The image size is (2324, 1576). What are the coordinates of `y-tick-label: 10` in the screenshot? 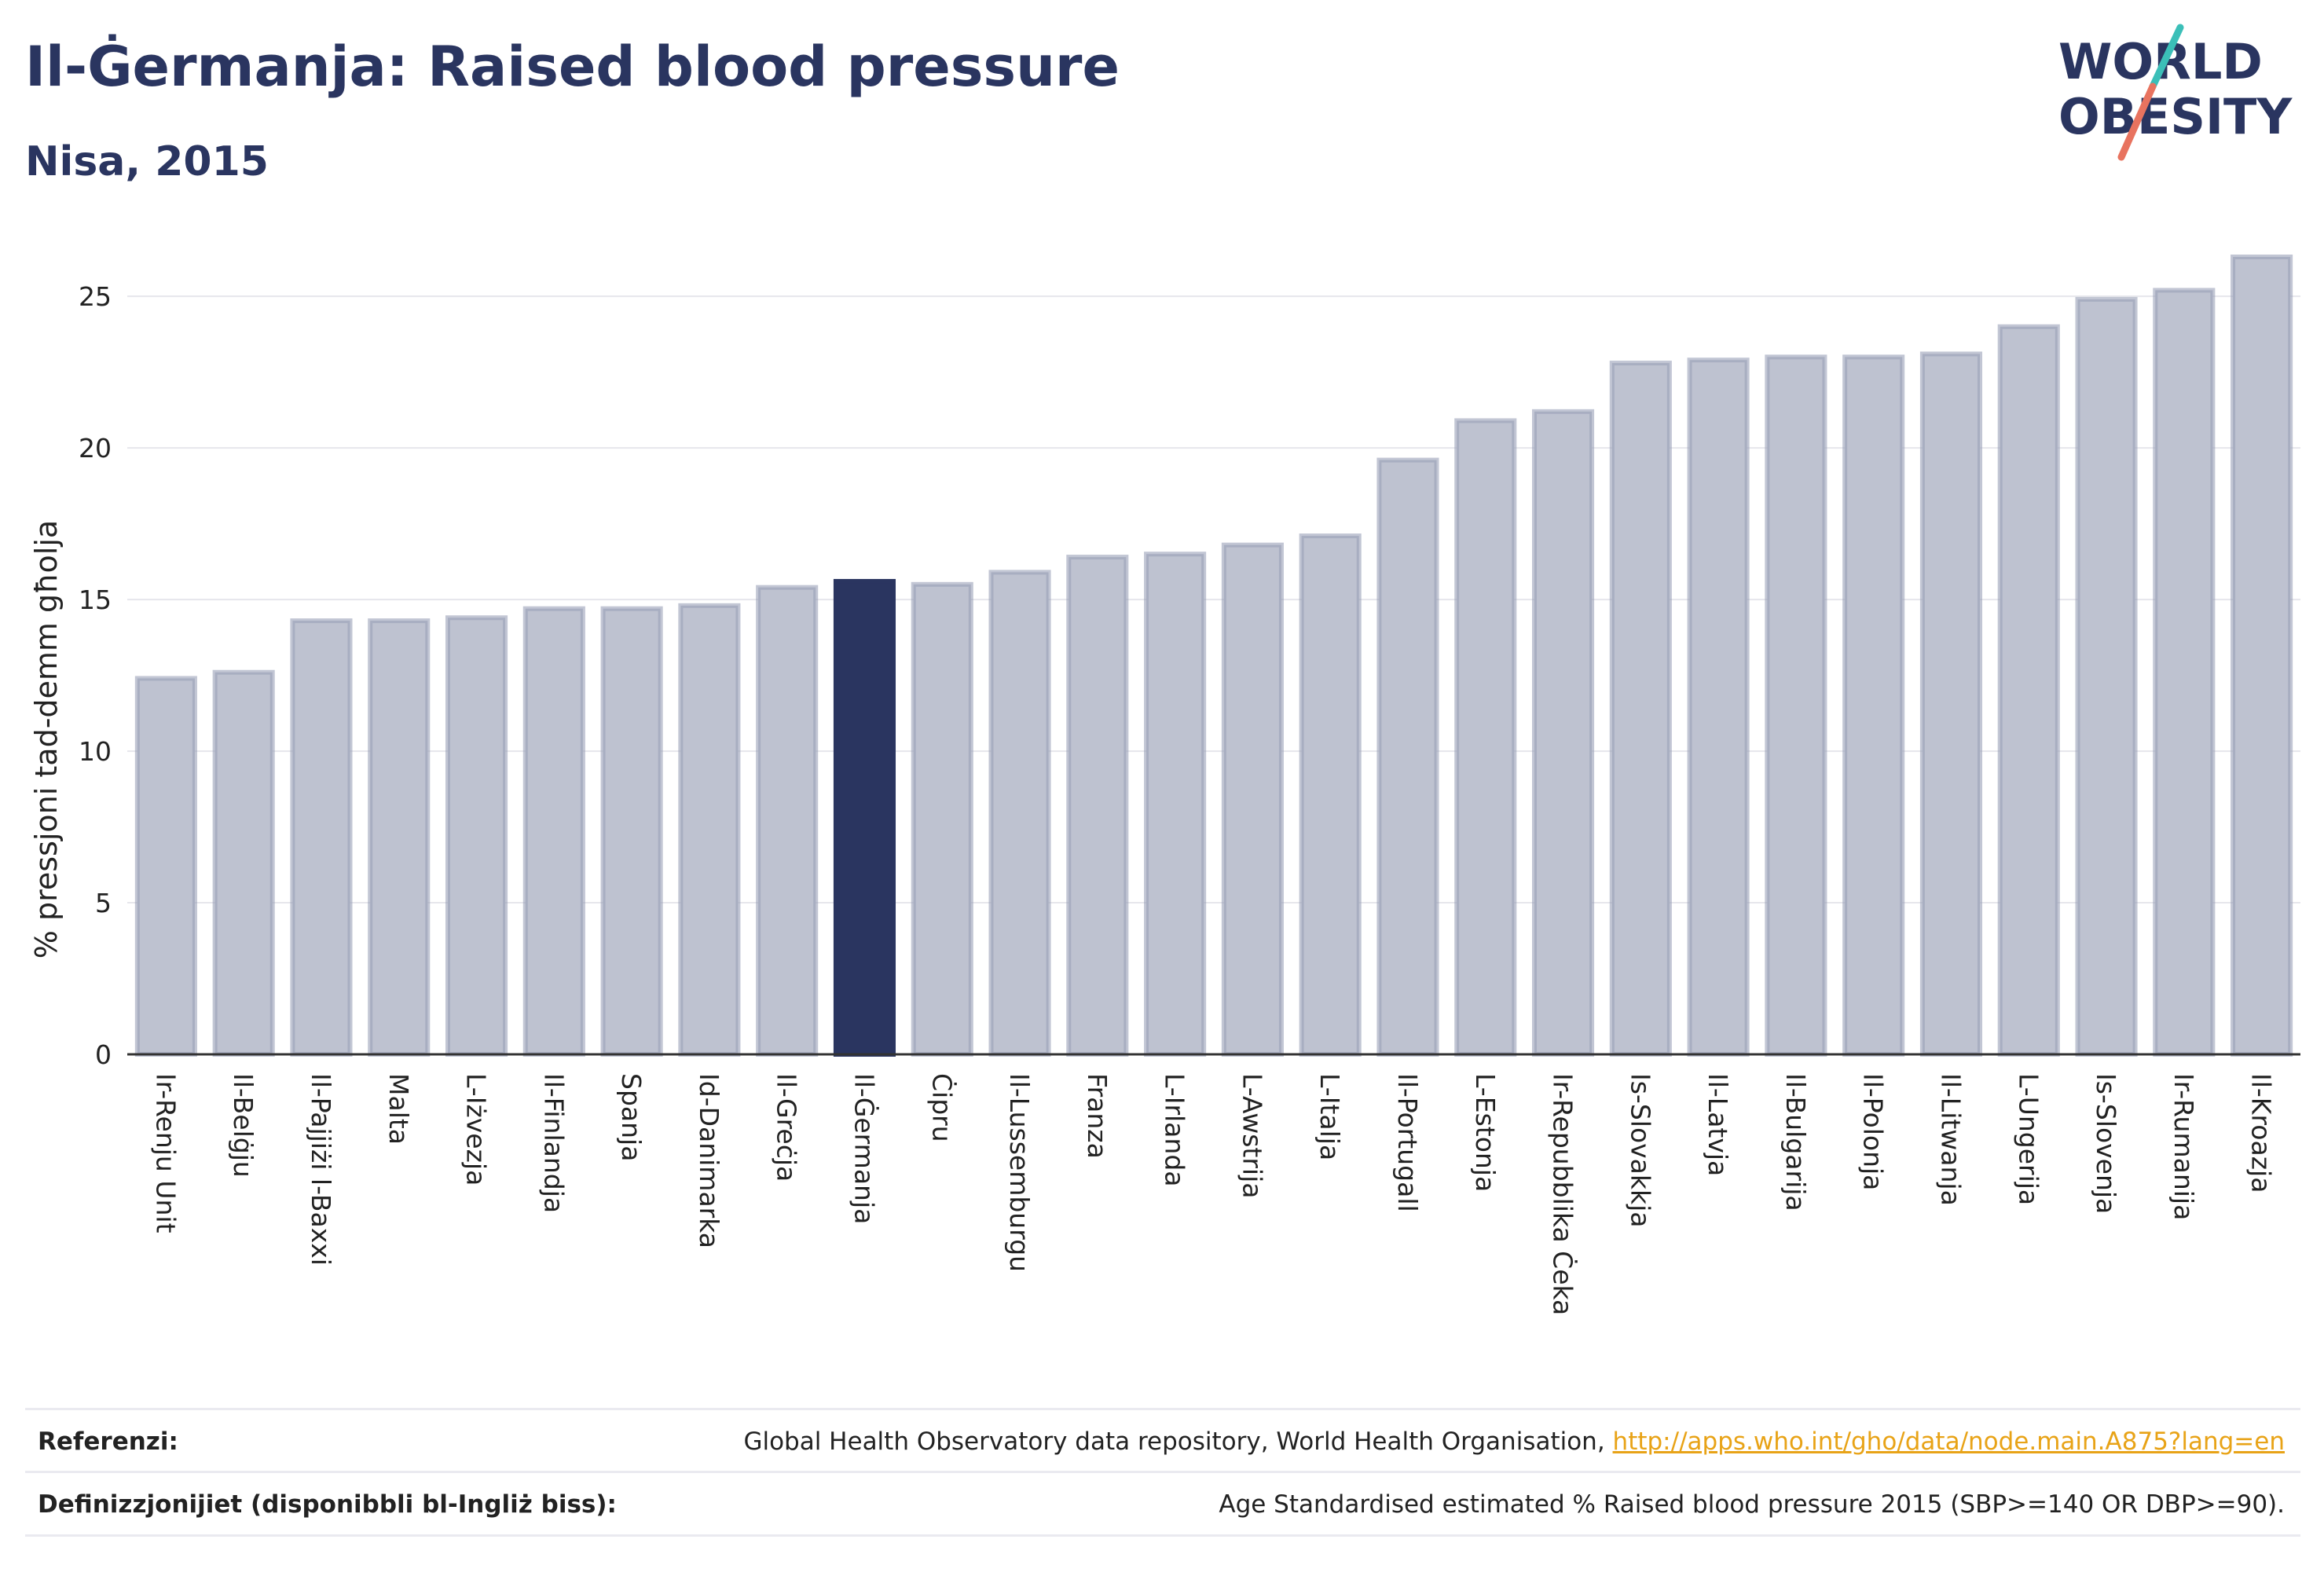 It's located at (95, 751).